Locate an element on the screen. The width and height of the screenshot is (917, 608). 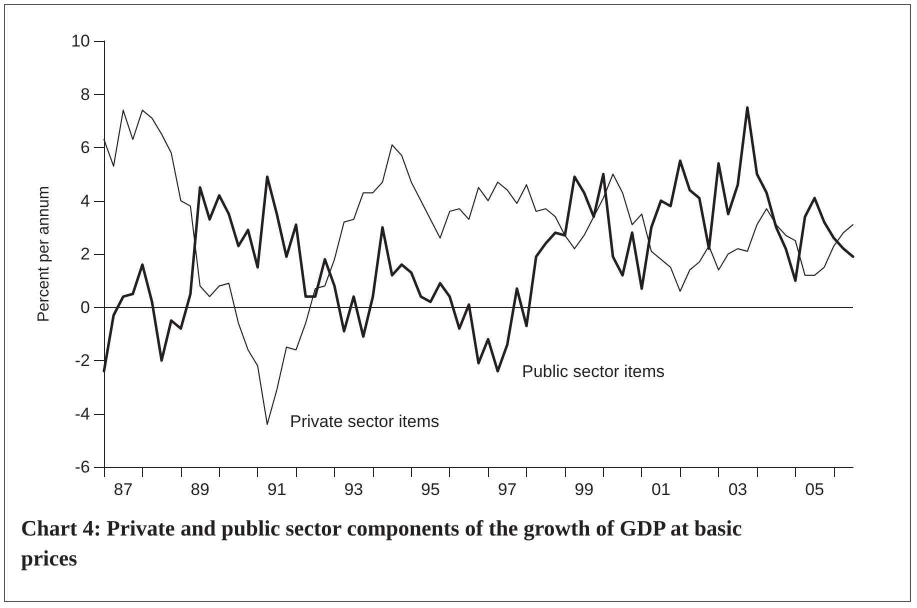
y-tick-label: 6 is located at coordinates (85, 147).